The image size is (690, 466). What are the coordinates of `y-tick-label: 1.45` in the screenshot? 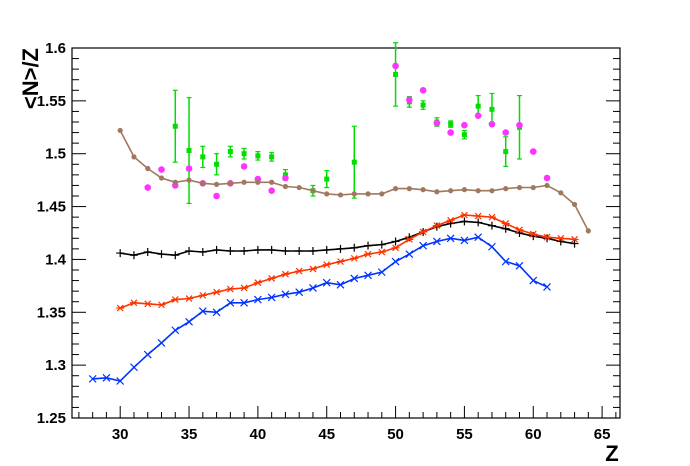 It's located at (51, 207).